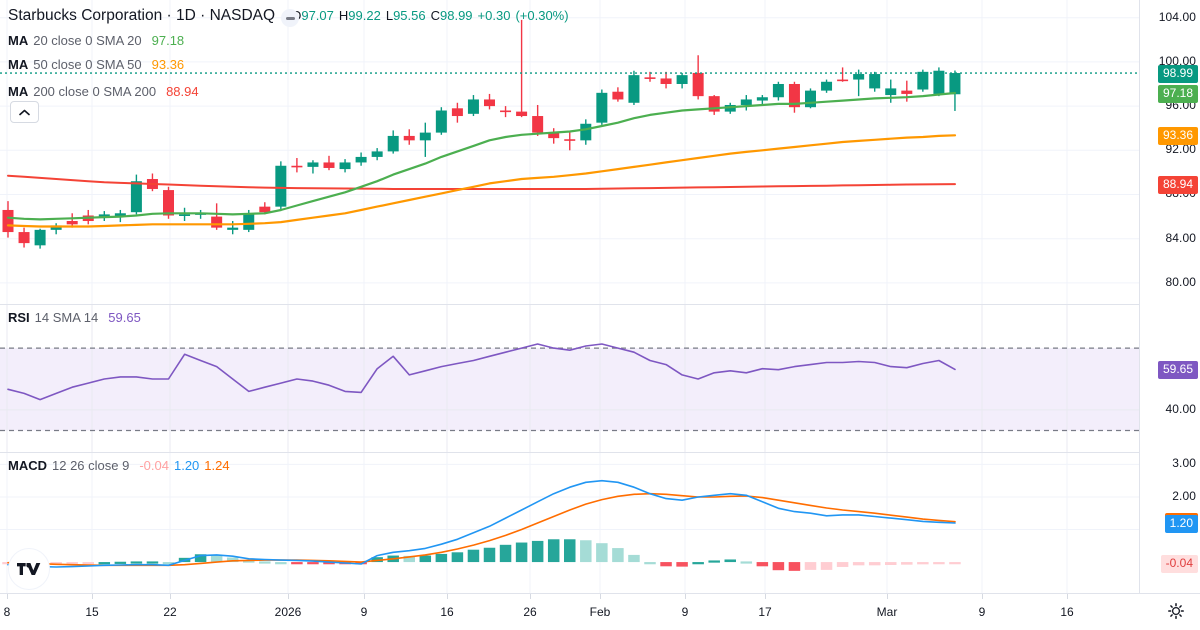 This screenshot has width=1200, height=630. What do you see at coordinates (18, 64) in the screenshot?
I see `ma50-name: MA` at bounding box center [18, 64].